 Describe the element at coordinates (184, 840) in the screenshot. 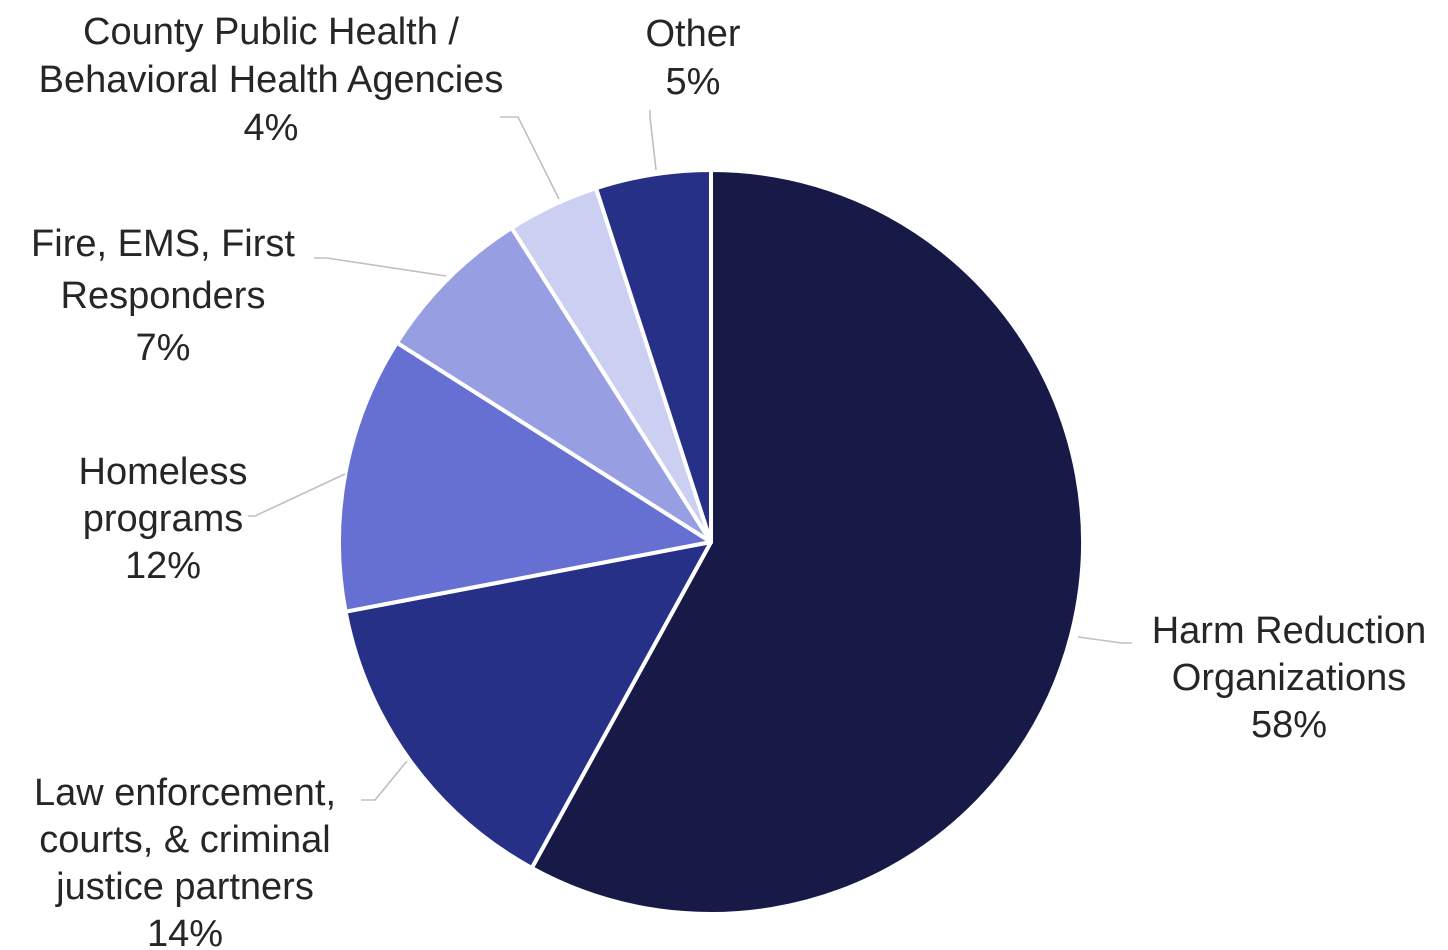

I see `data-label-category: courts, & criminal` at that location.